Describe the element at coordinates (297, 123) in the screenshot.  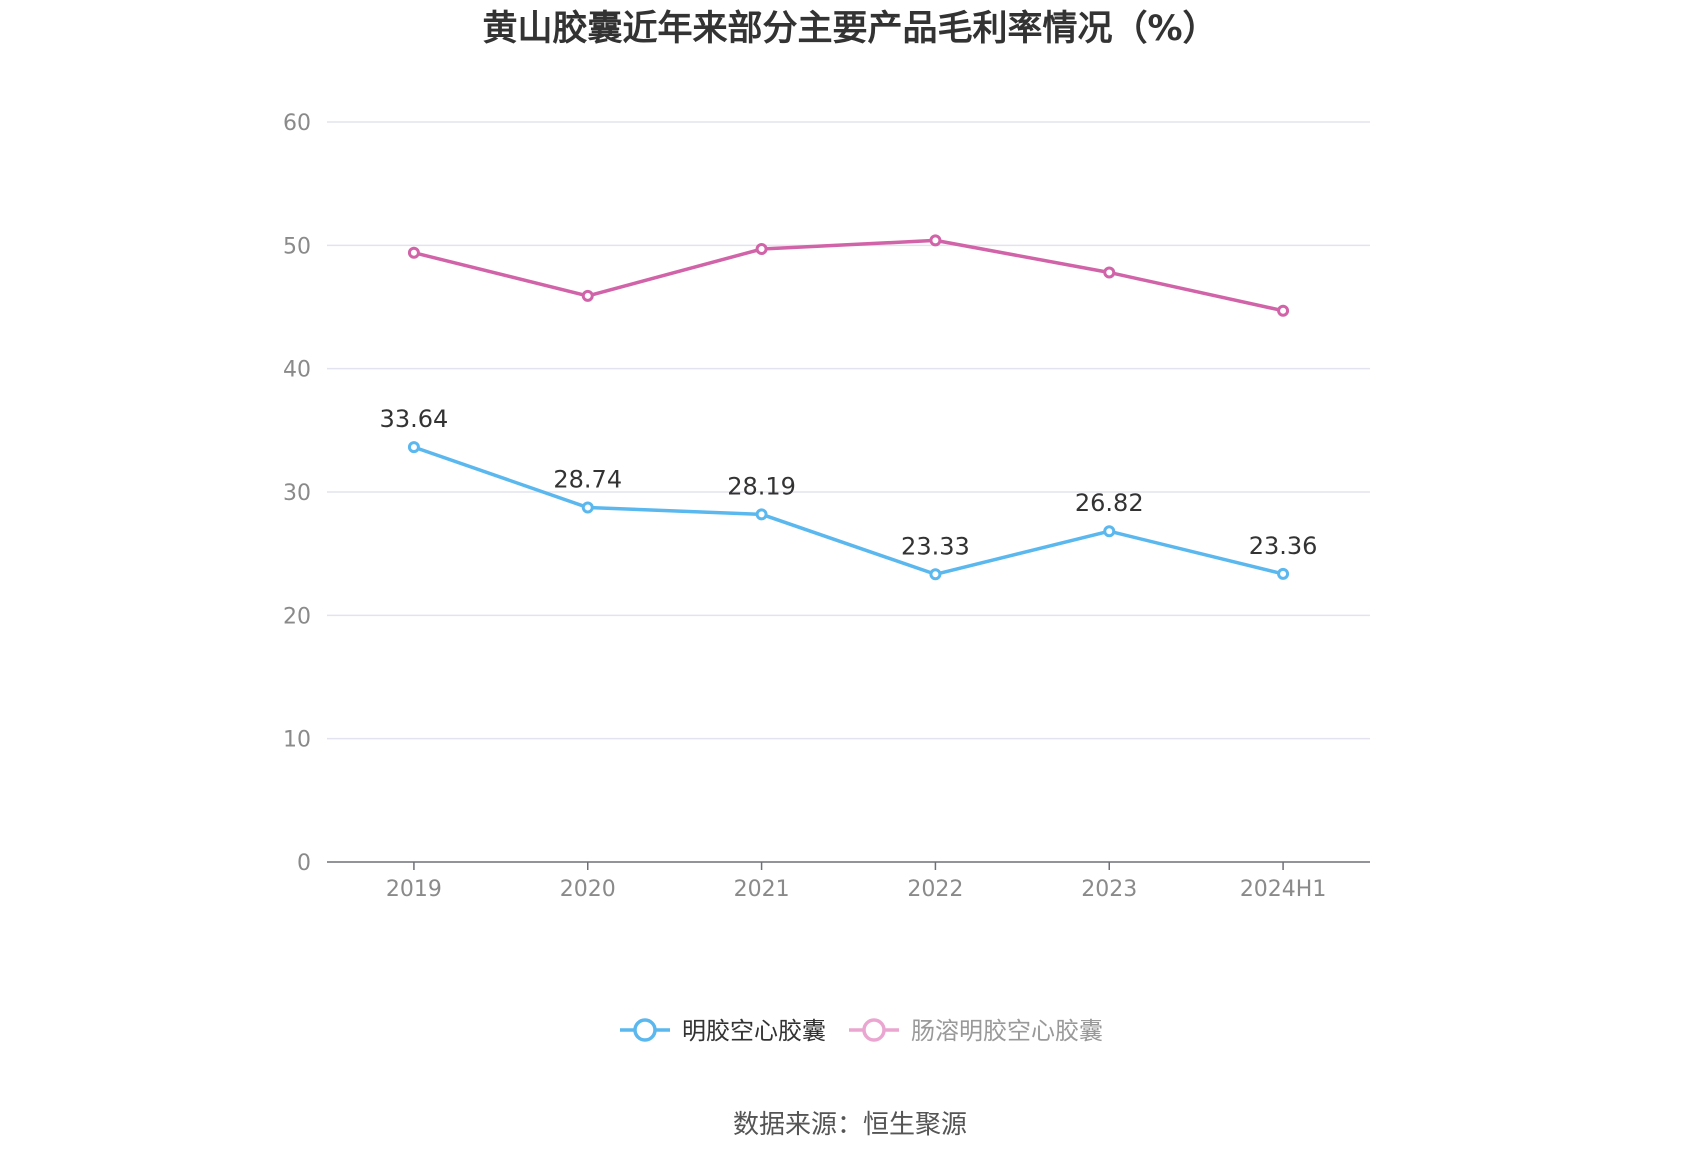
I see `y-tick-label: 60` at that location.